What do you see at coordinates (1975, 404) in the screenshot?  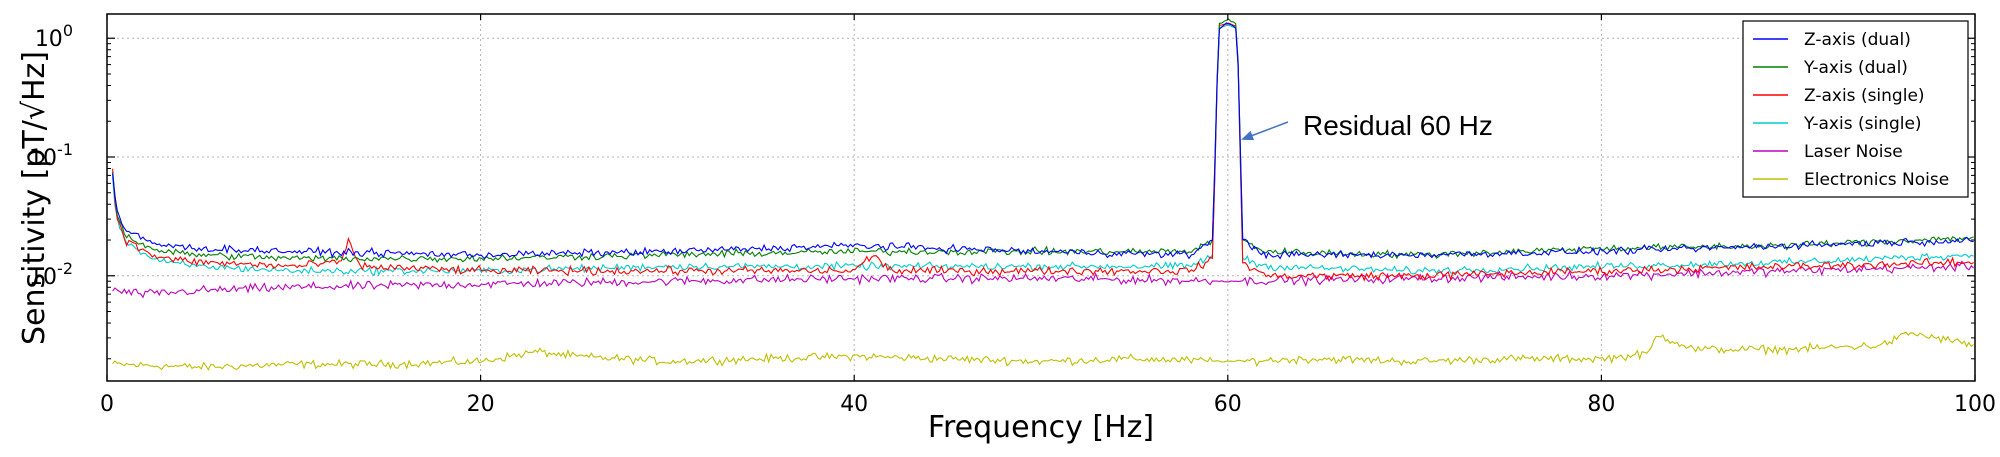 I see `x-tick-label: 100` at bounding box center [1975, 404].